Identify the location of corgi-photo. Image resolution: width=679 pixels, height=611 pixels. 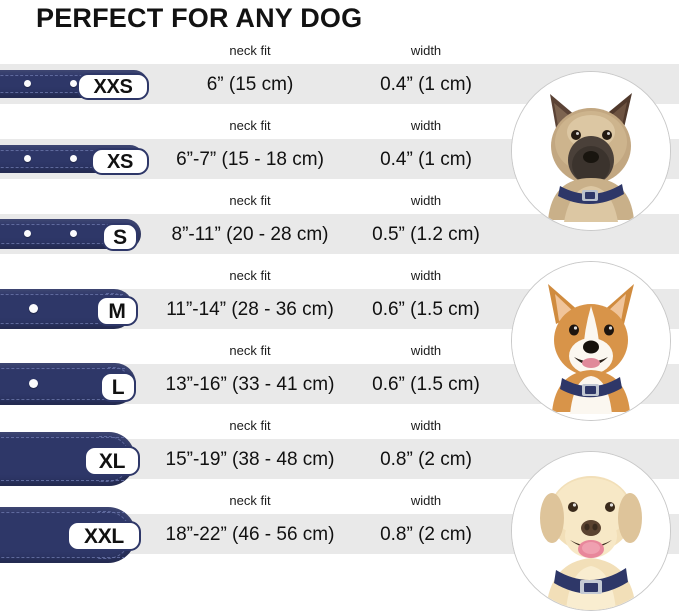
(591, 341).